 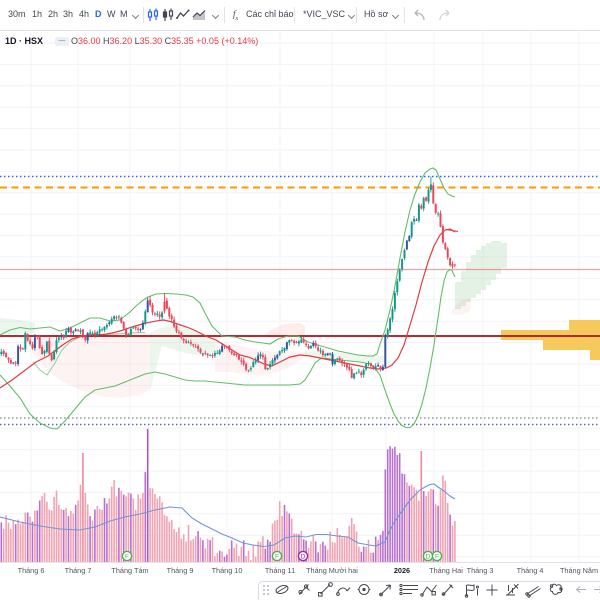 What do you see at coordinates (332, 570) in the screenshot?
I see `svg-text: Tháng Mười hai` at bounding box center [332, 570].